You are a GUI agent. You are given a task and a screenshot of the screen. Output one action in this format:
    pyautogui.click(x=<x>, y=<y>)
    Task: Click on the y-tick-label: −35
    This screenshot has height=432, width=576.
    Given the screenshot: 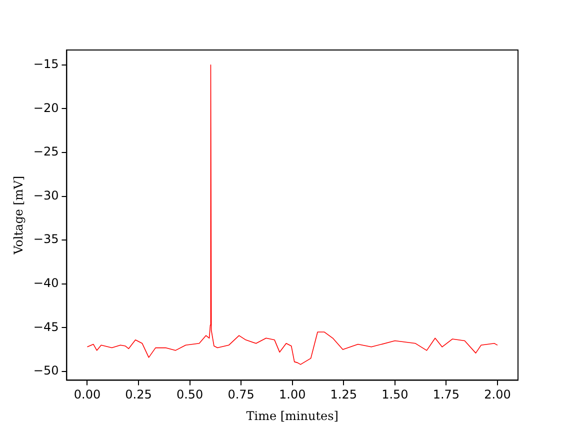 What is the action you would take?
    pyautogui.click(x=46, y=239)
    